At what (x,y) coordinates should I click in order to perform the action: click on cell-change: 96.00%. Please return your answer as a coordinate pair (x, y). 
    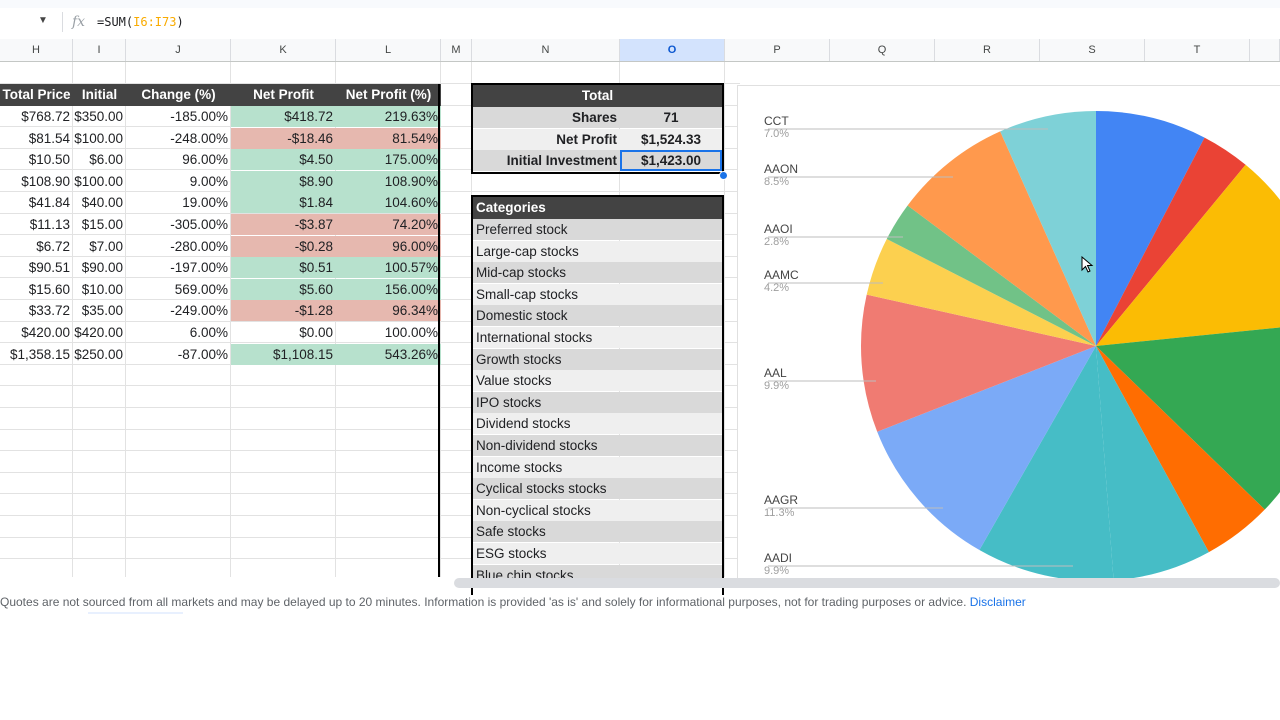
    Looking at the image, I should click on (205, 160).